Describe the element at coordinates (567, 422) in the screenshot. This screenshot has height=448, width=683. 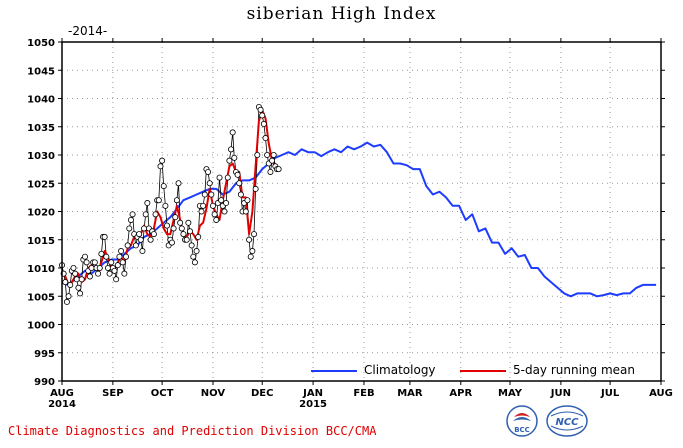
I see `svg-text: NCC` at that location.